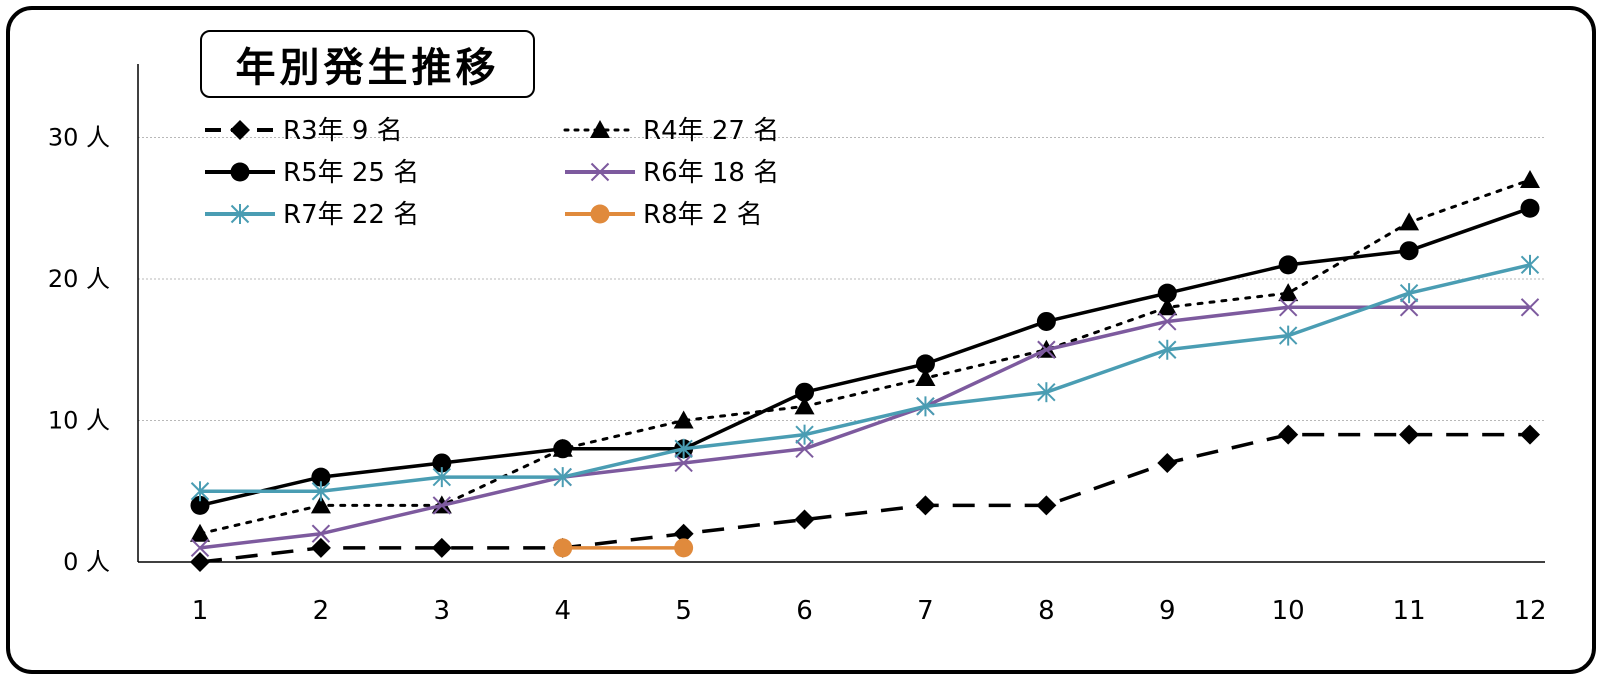 This screenshot has height=686, width=1608. Describe the element at coordinates (351, 173) in the screenshot. I see `legend-label: R5年 25 名` at that location.